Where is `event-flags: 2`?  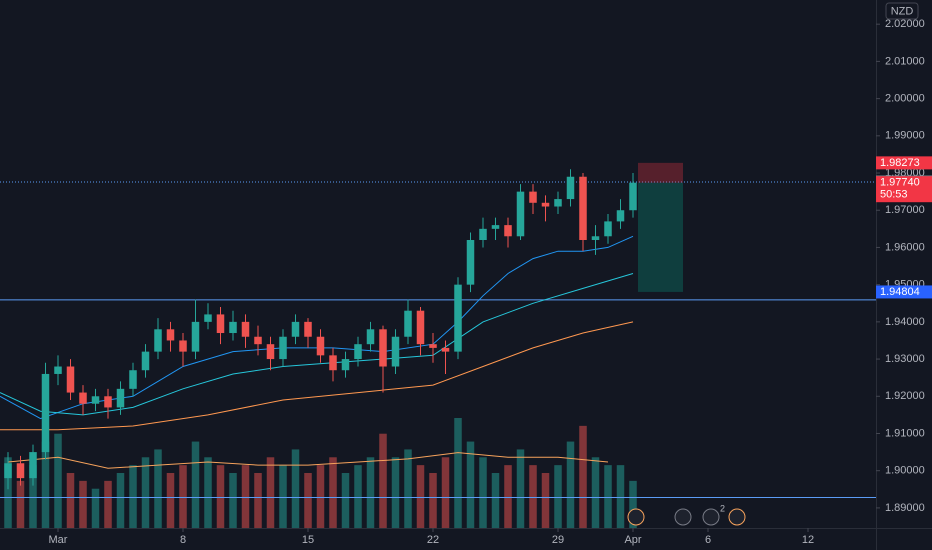 event-flags: 2 is located at coordinates (686, 514).